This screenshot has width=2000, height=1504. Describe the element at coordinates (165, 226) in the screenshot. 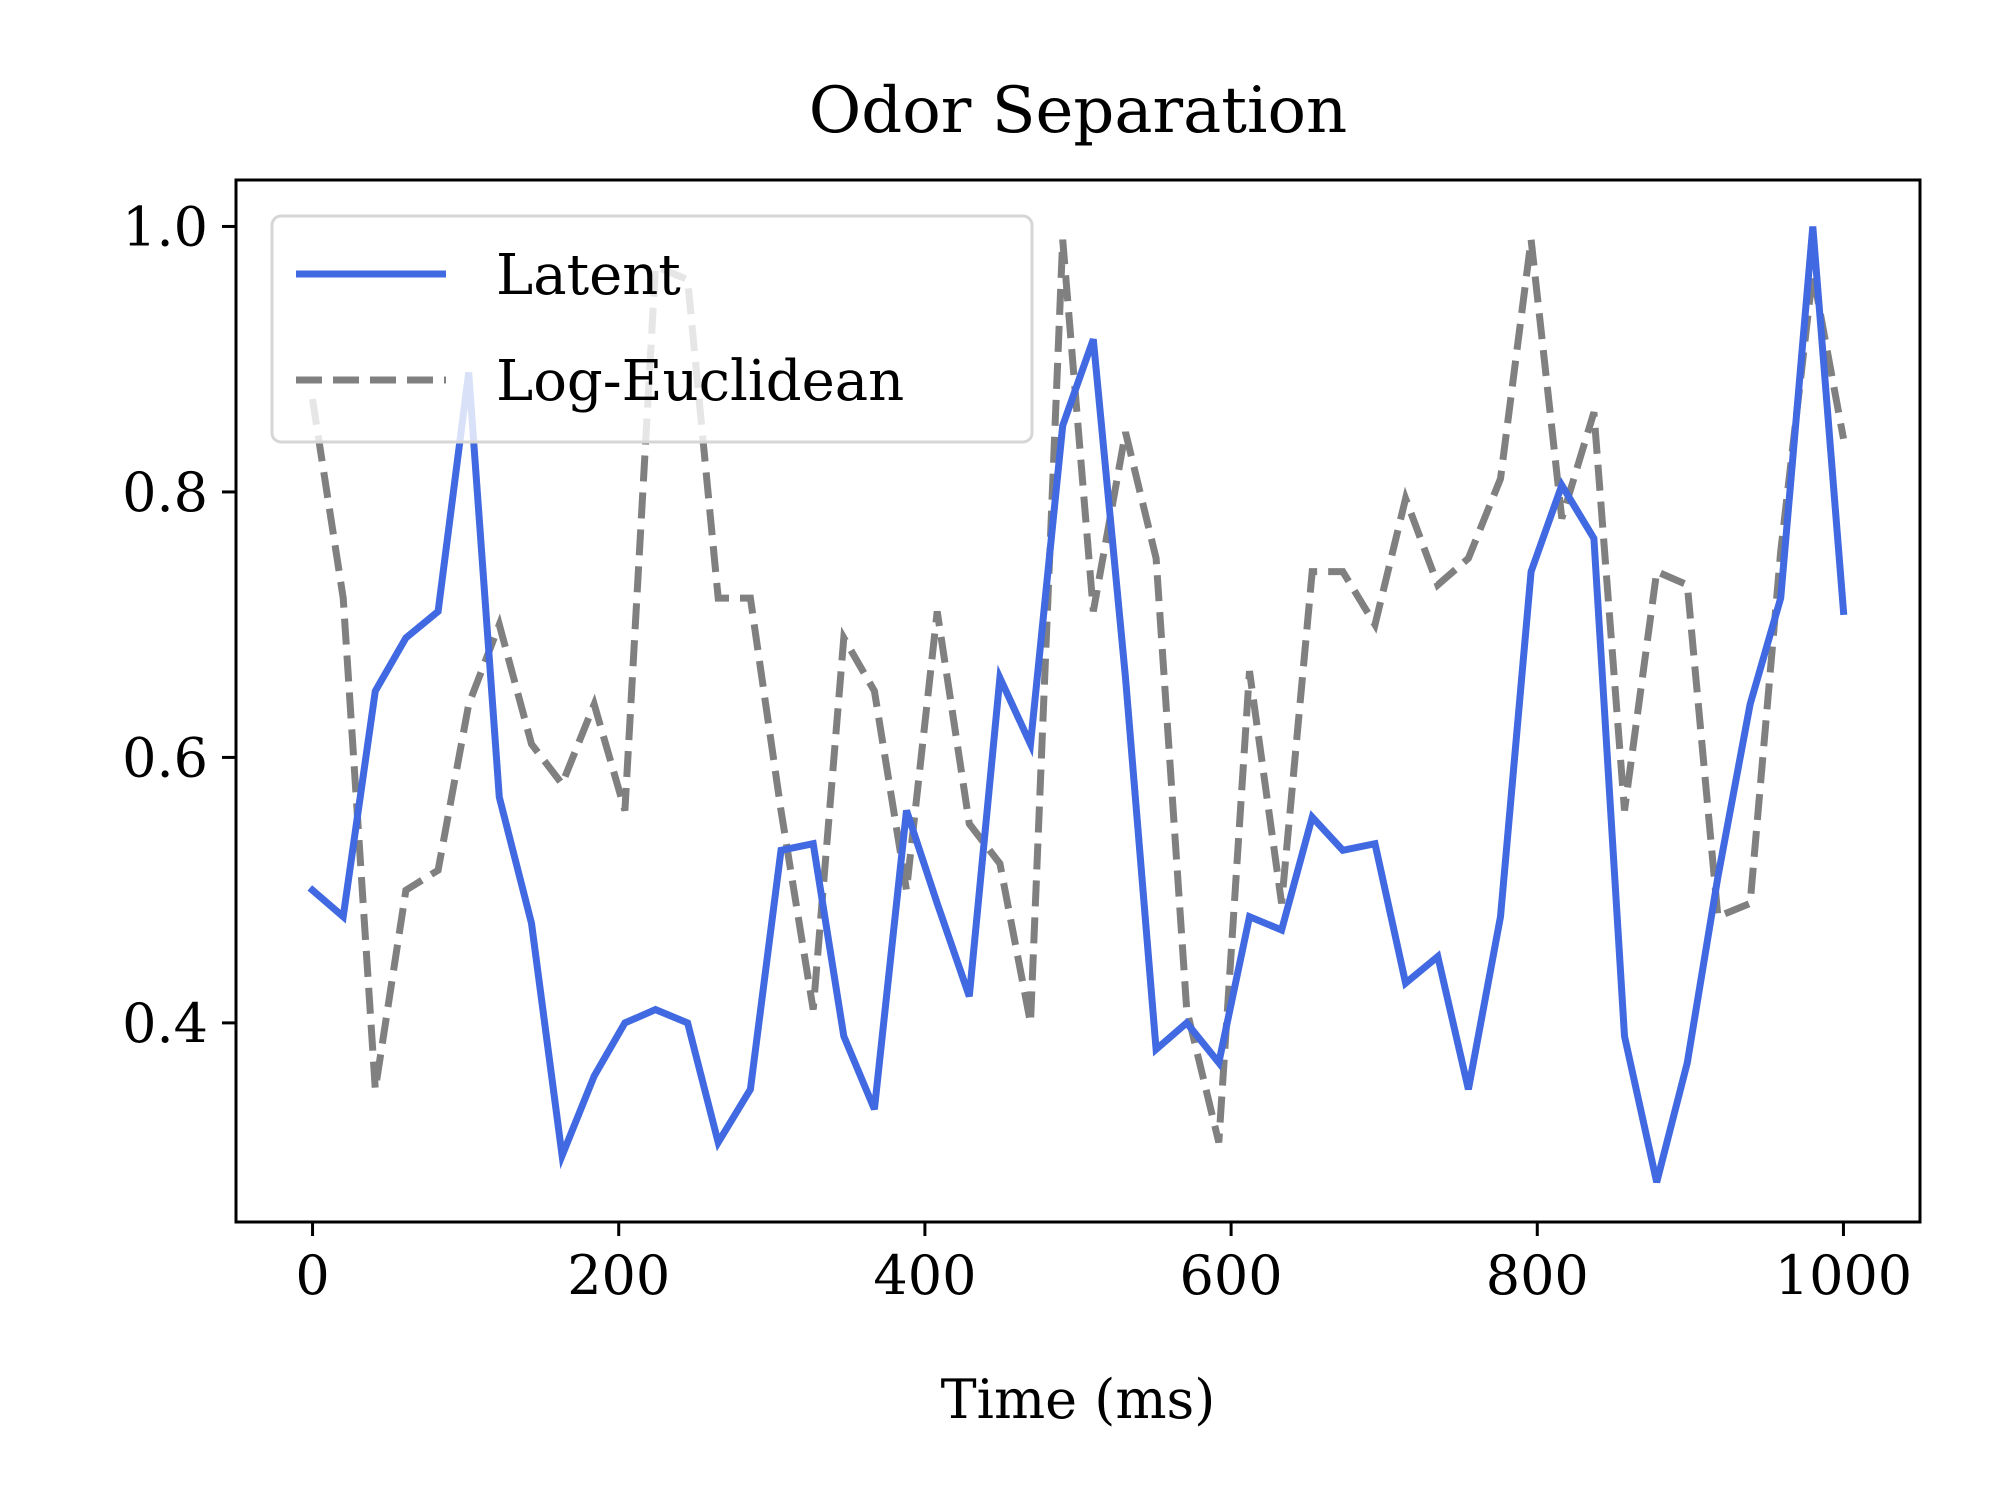

I see `y-tick-label: 1.0` at that location.